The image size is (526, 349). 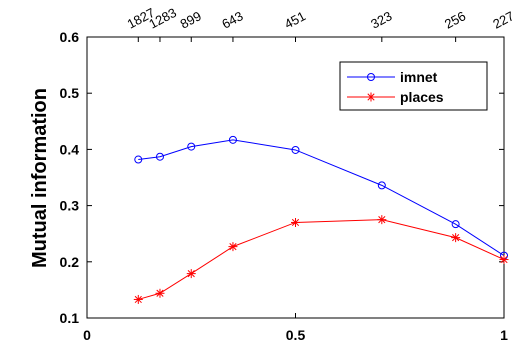 I want to click on y-tick-label: 0.3, so click(x=70, y=206).